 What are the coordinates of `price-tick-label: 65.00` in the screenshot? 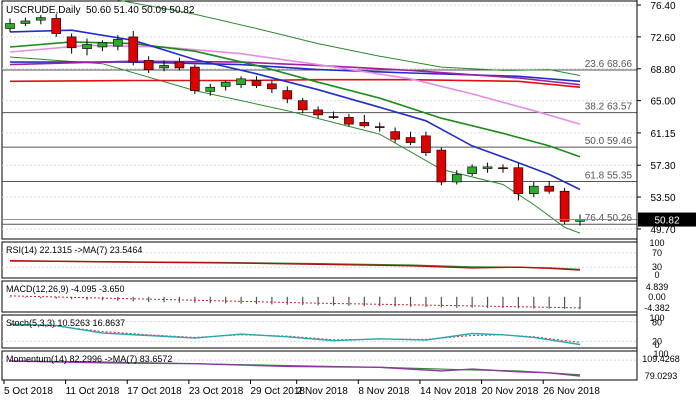 It's located at (662, 102).